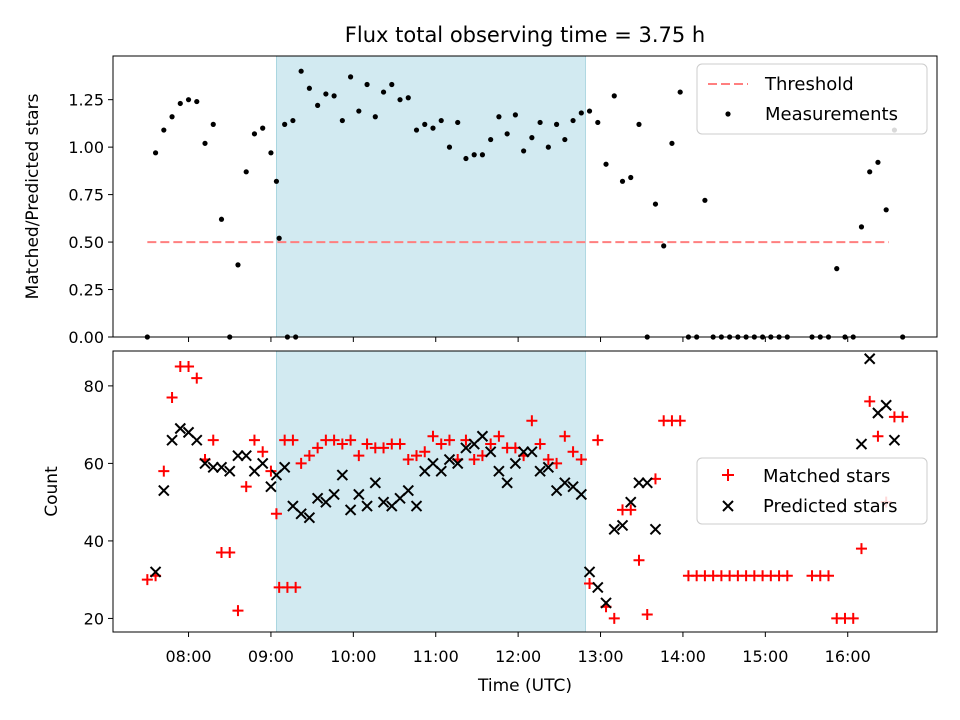 The image size is (960, 720). I want to click on x-tick-label: 10:00, so click(353, 656).